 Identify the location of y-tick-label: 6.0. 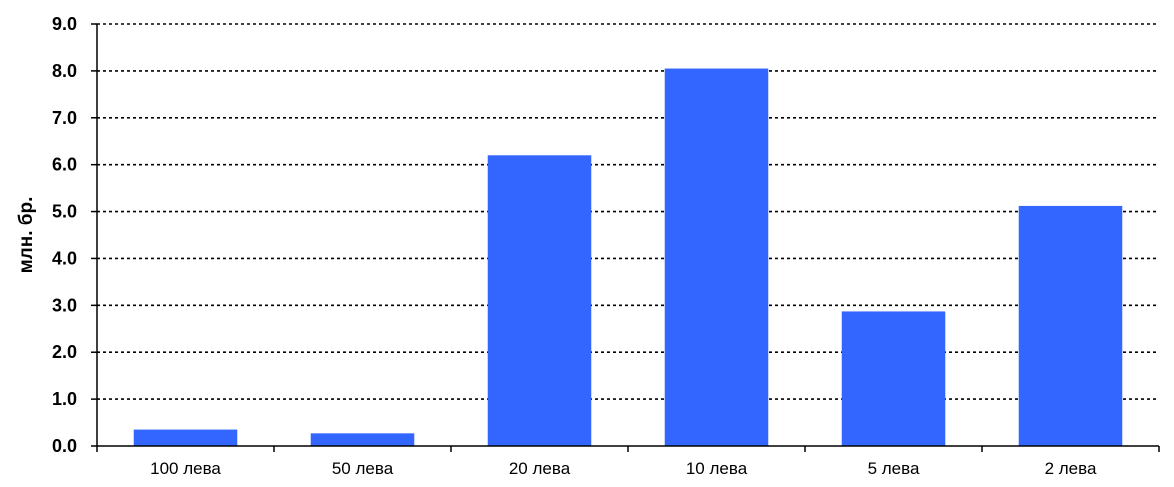
(64, 165).